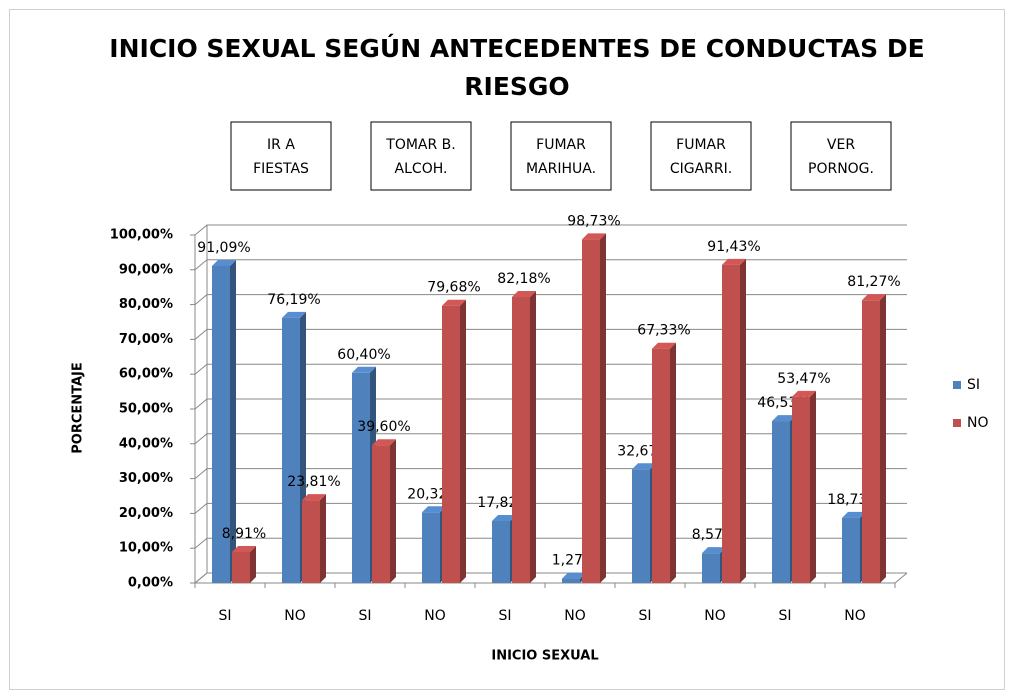  What do you see at coordinates (453, 288) in the screenshot?
I see `value-label: 79,68%` at bounding box center [453, 288].